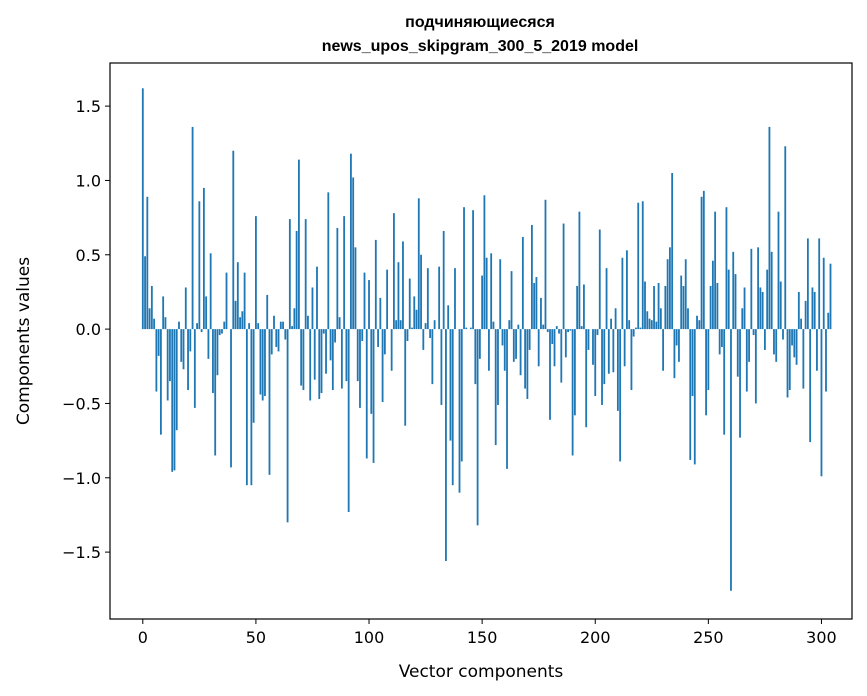  I want to click on y-tick-label: −1.5, so click(81, 552).